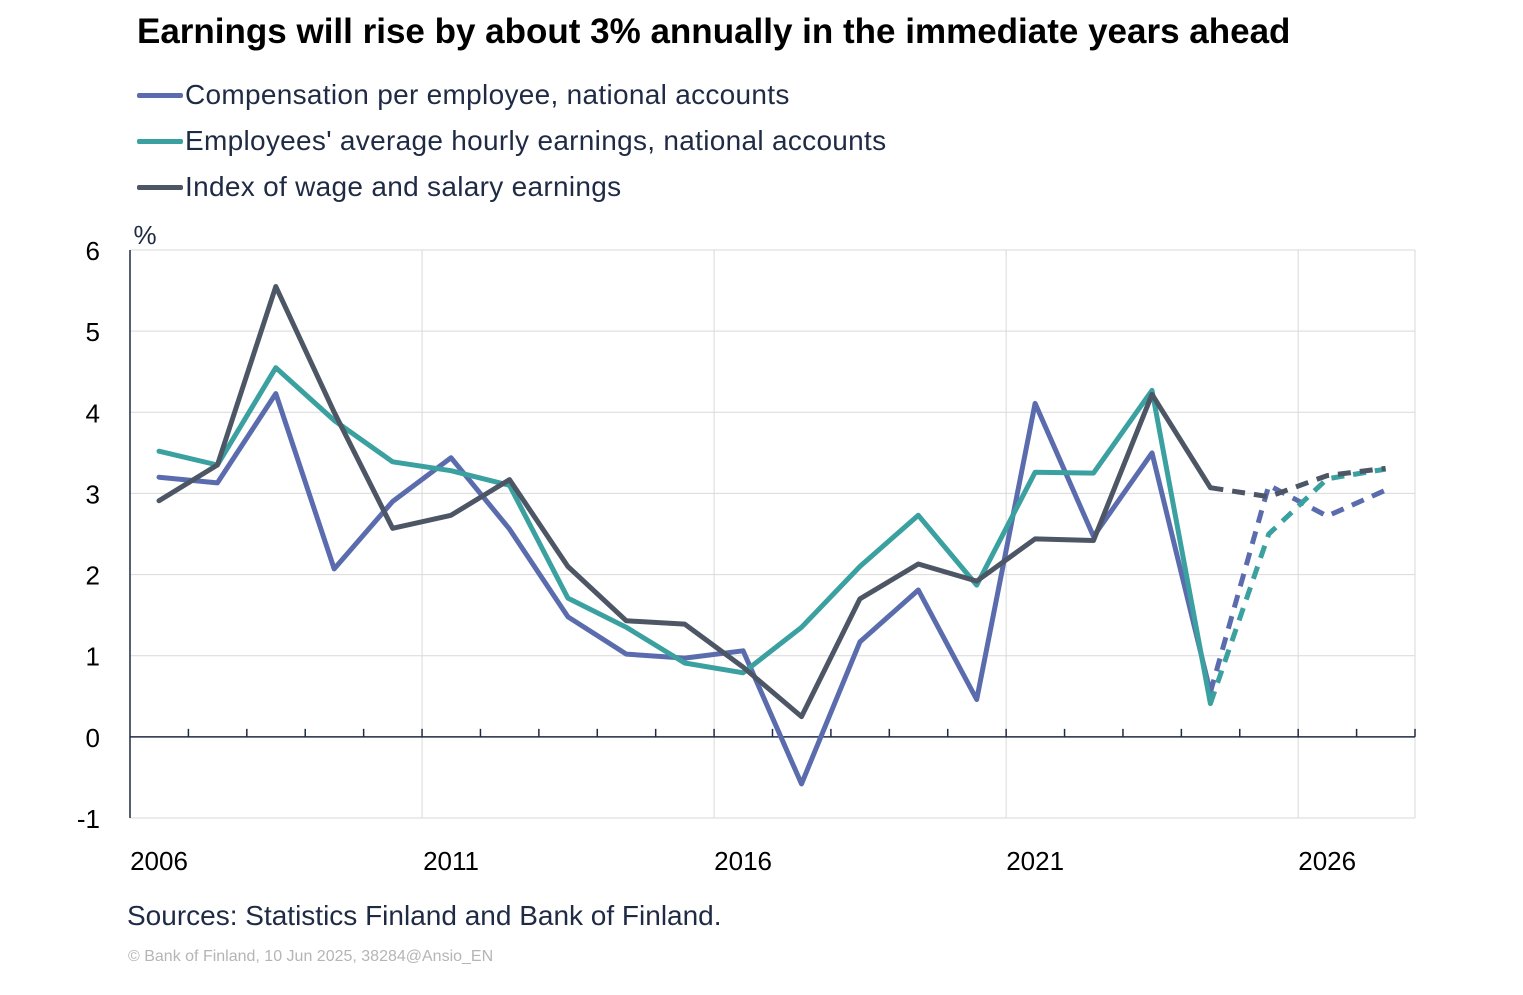 This screenshot has height=995, width=1523. What do you see at coordinates (160, 141) in the screenshot?
I see `legend-swatch-hourly-earnings` at bounding box center [160, 141].